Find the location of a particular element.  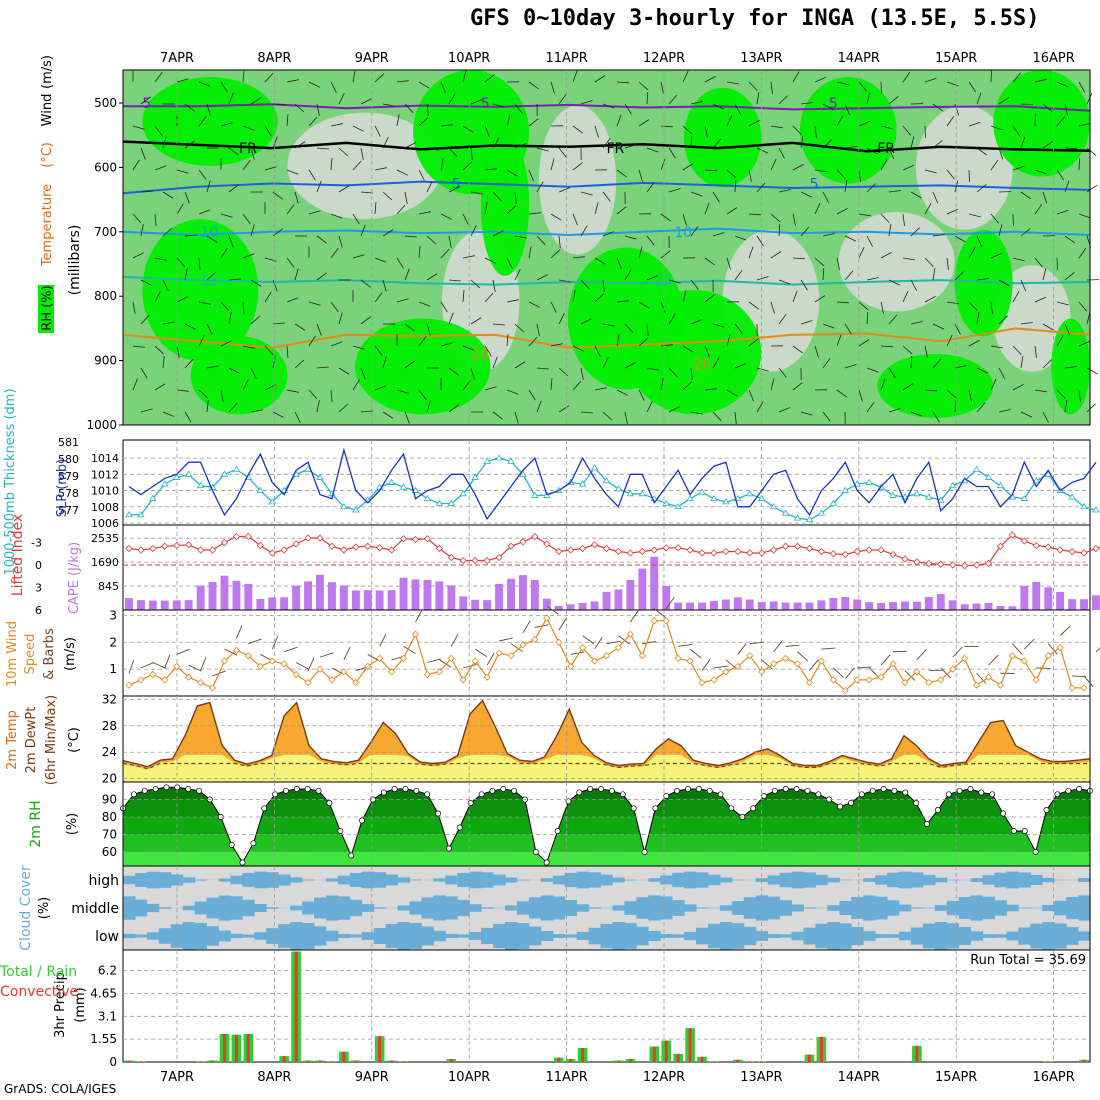

date-label-top: 16APR is located at coordinates (1053, 58).